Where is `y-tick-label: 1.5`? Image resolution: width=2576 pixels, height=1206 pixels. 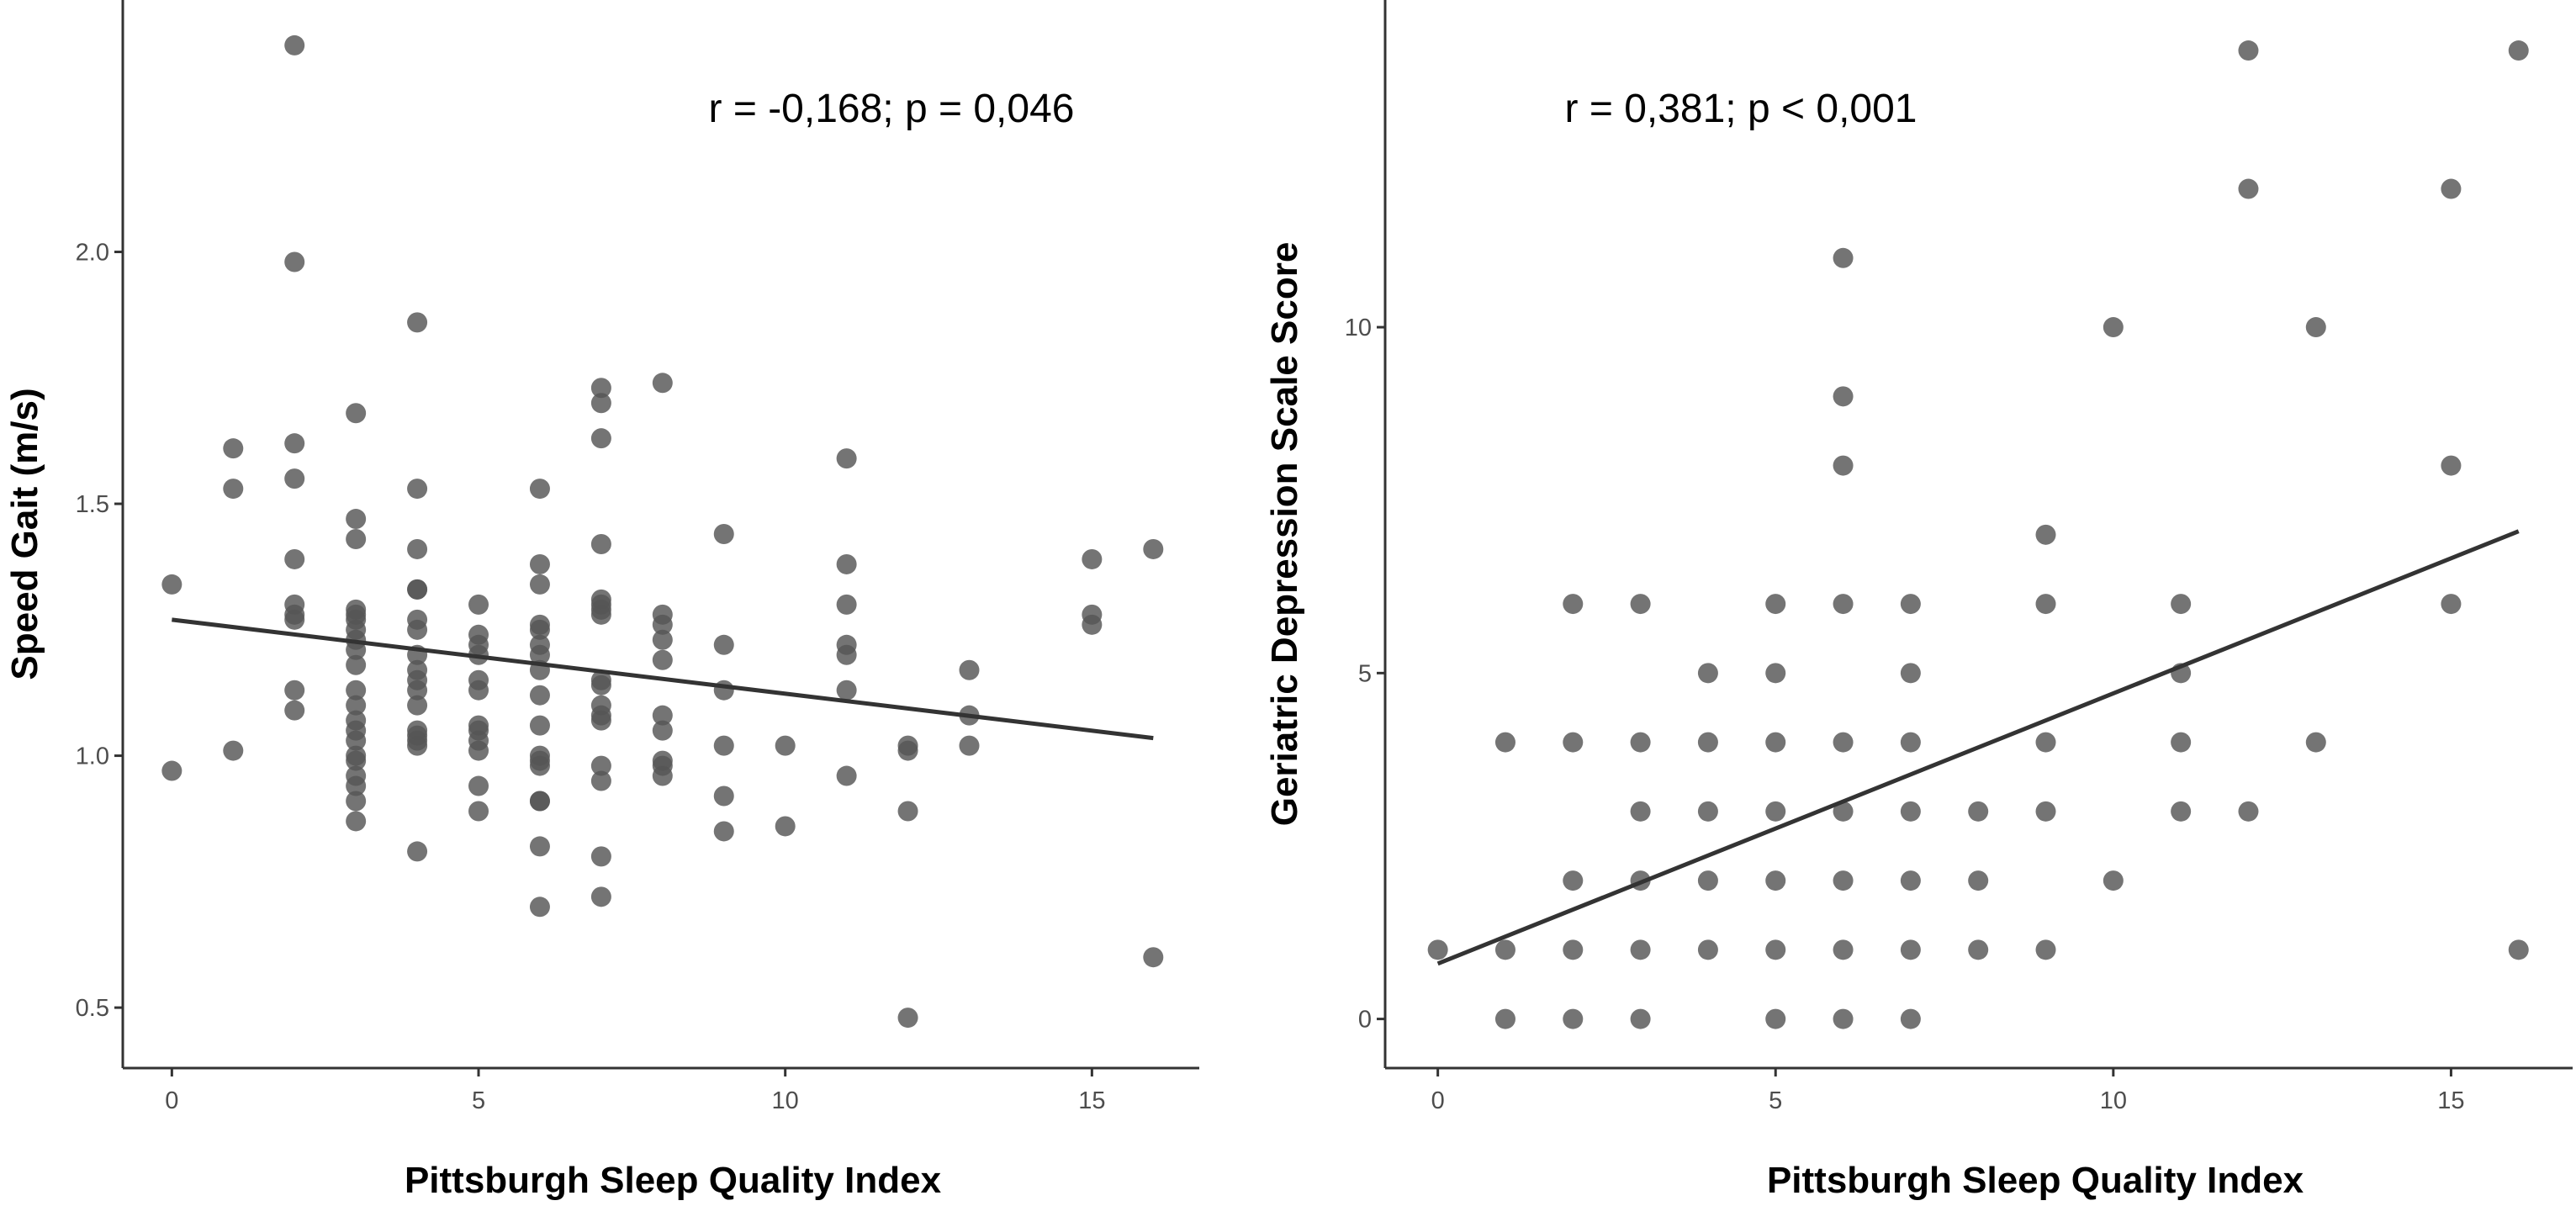 y-tick-label: 1.5 is located at coordinates (92, 505).